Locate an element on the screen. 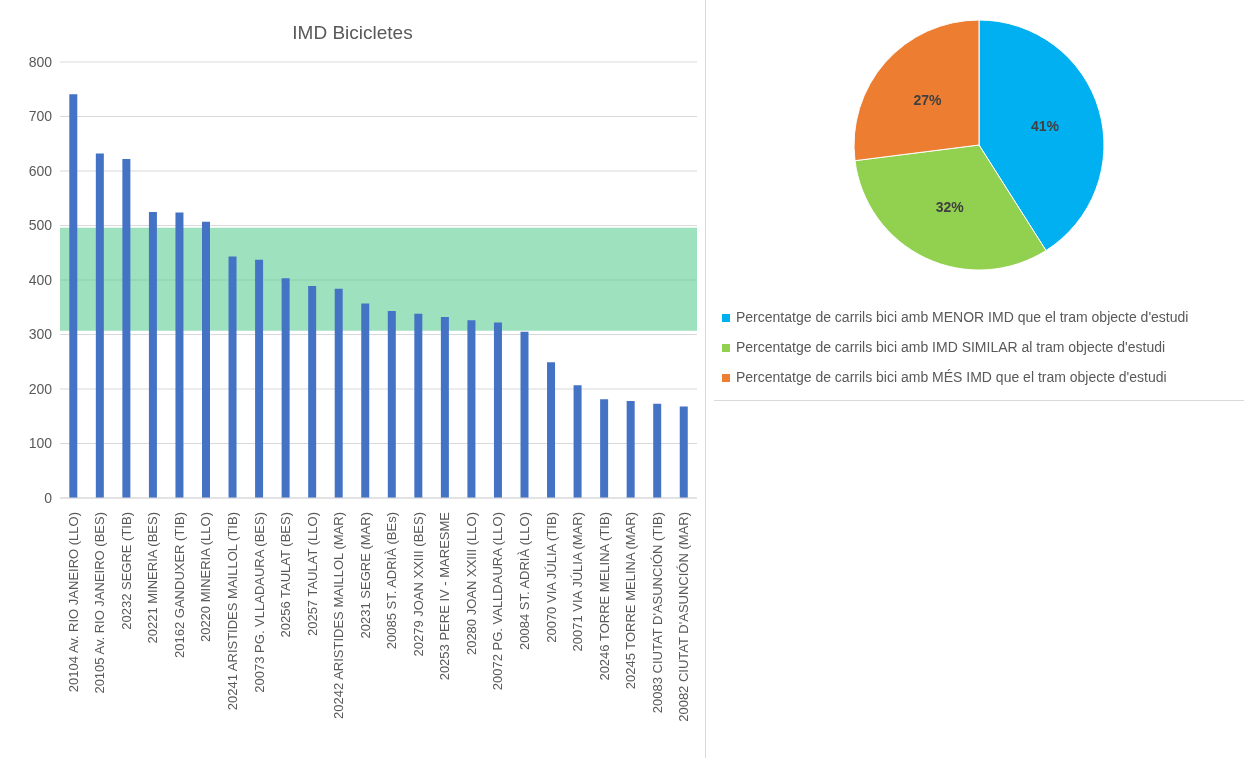  data-label: 27% is located at coordinates (927, 99).